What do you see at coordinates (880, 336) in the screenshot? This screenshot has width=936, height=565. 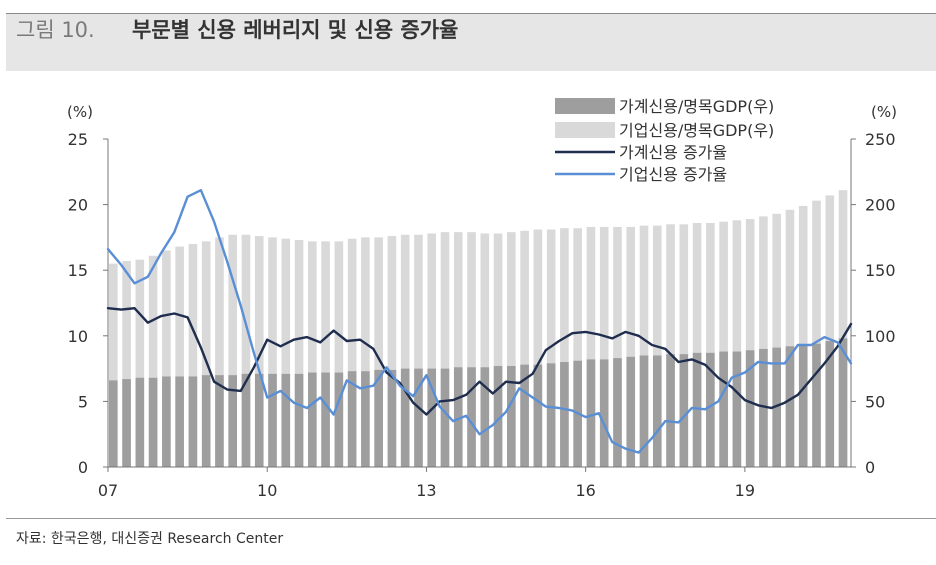 I see `right-tick-label: 100` at bounding box center [880, 336].